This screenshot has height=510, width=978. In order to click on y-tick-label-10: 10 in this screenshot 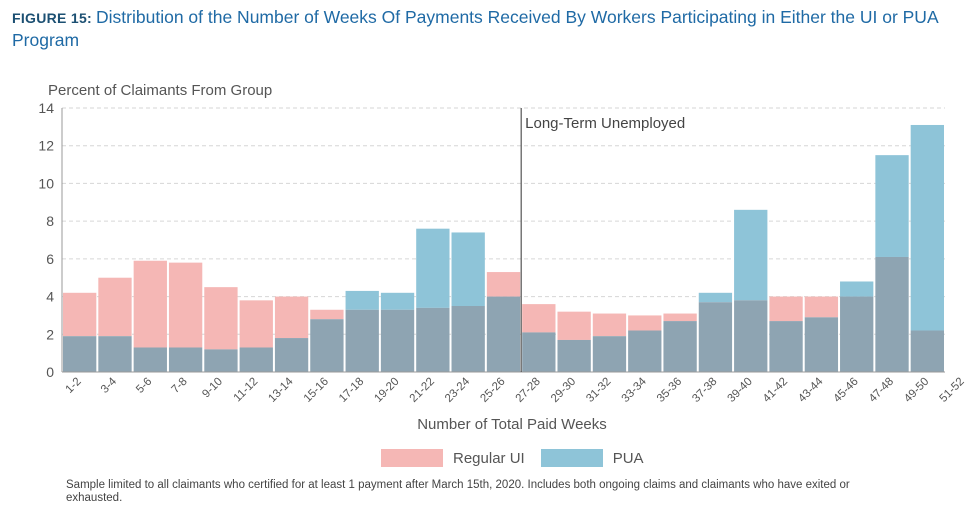, I will do `click(46, 183)`.